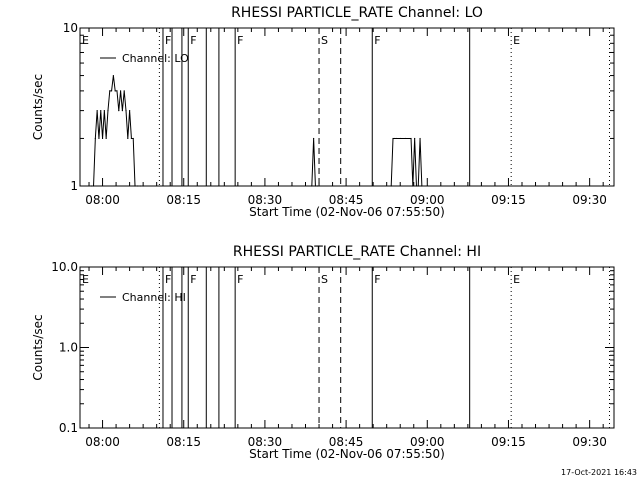 Image resolution: width=640 pixels, height=480 pixels. What do you see at coordinates (70, 28) in the screenshot?
I see `y-tick-label: 10` at bounding box center [70, 28].